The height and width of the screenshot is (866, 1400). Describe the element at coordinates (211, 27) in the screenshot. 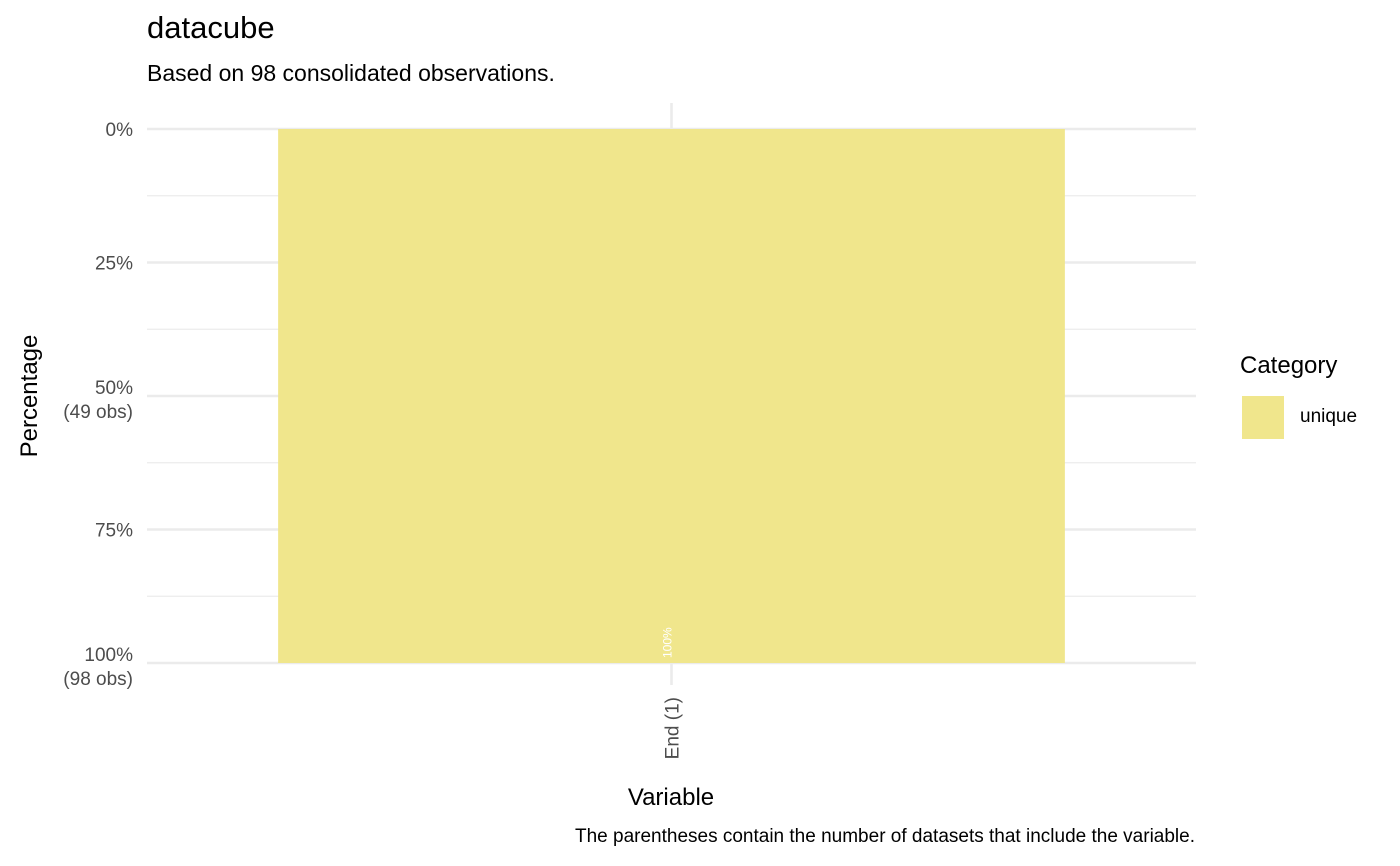

I see `chart-title: datacube` at that location.